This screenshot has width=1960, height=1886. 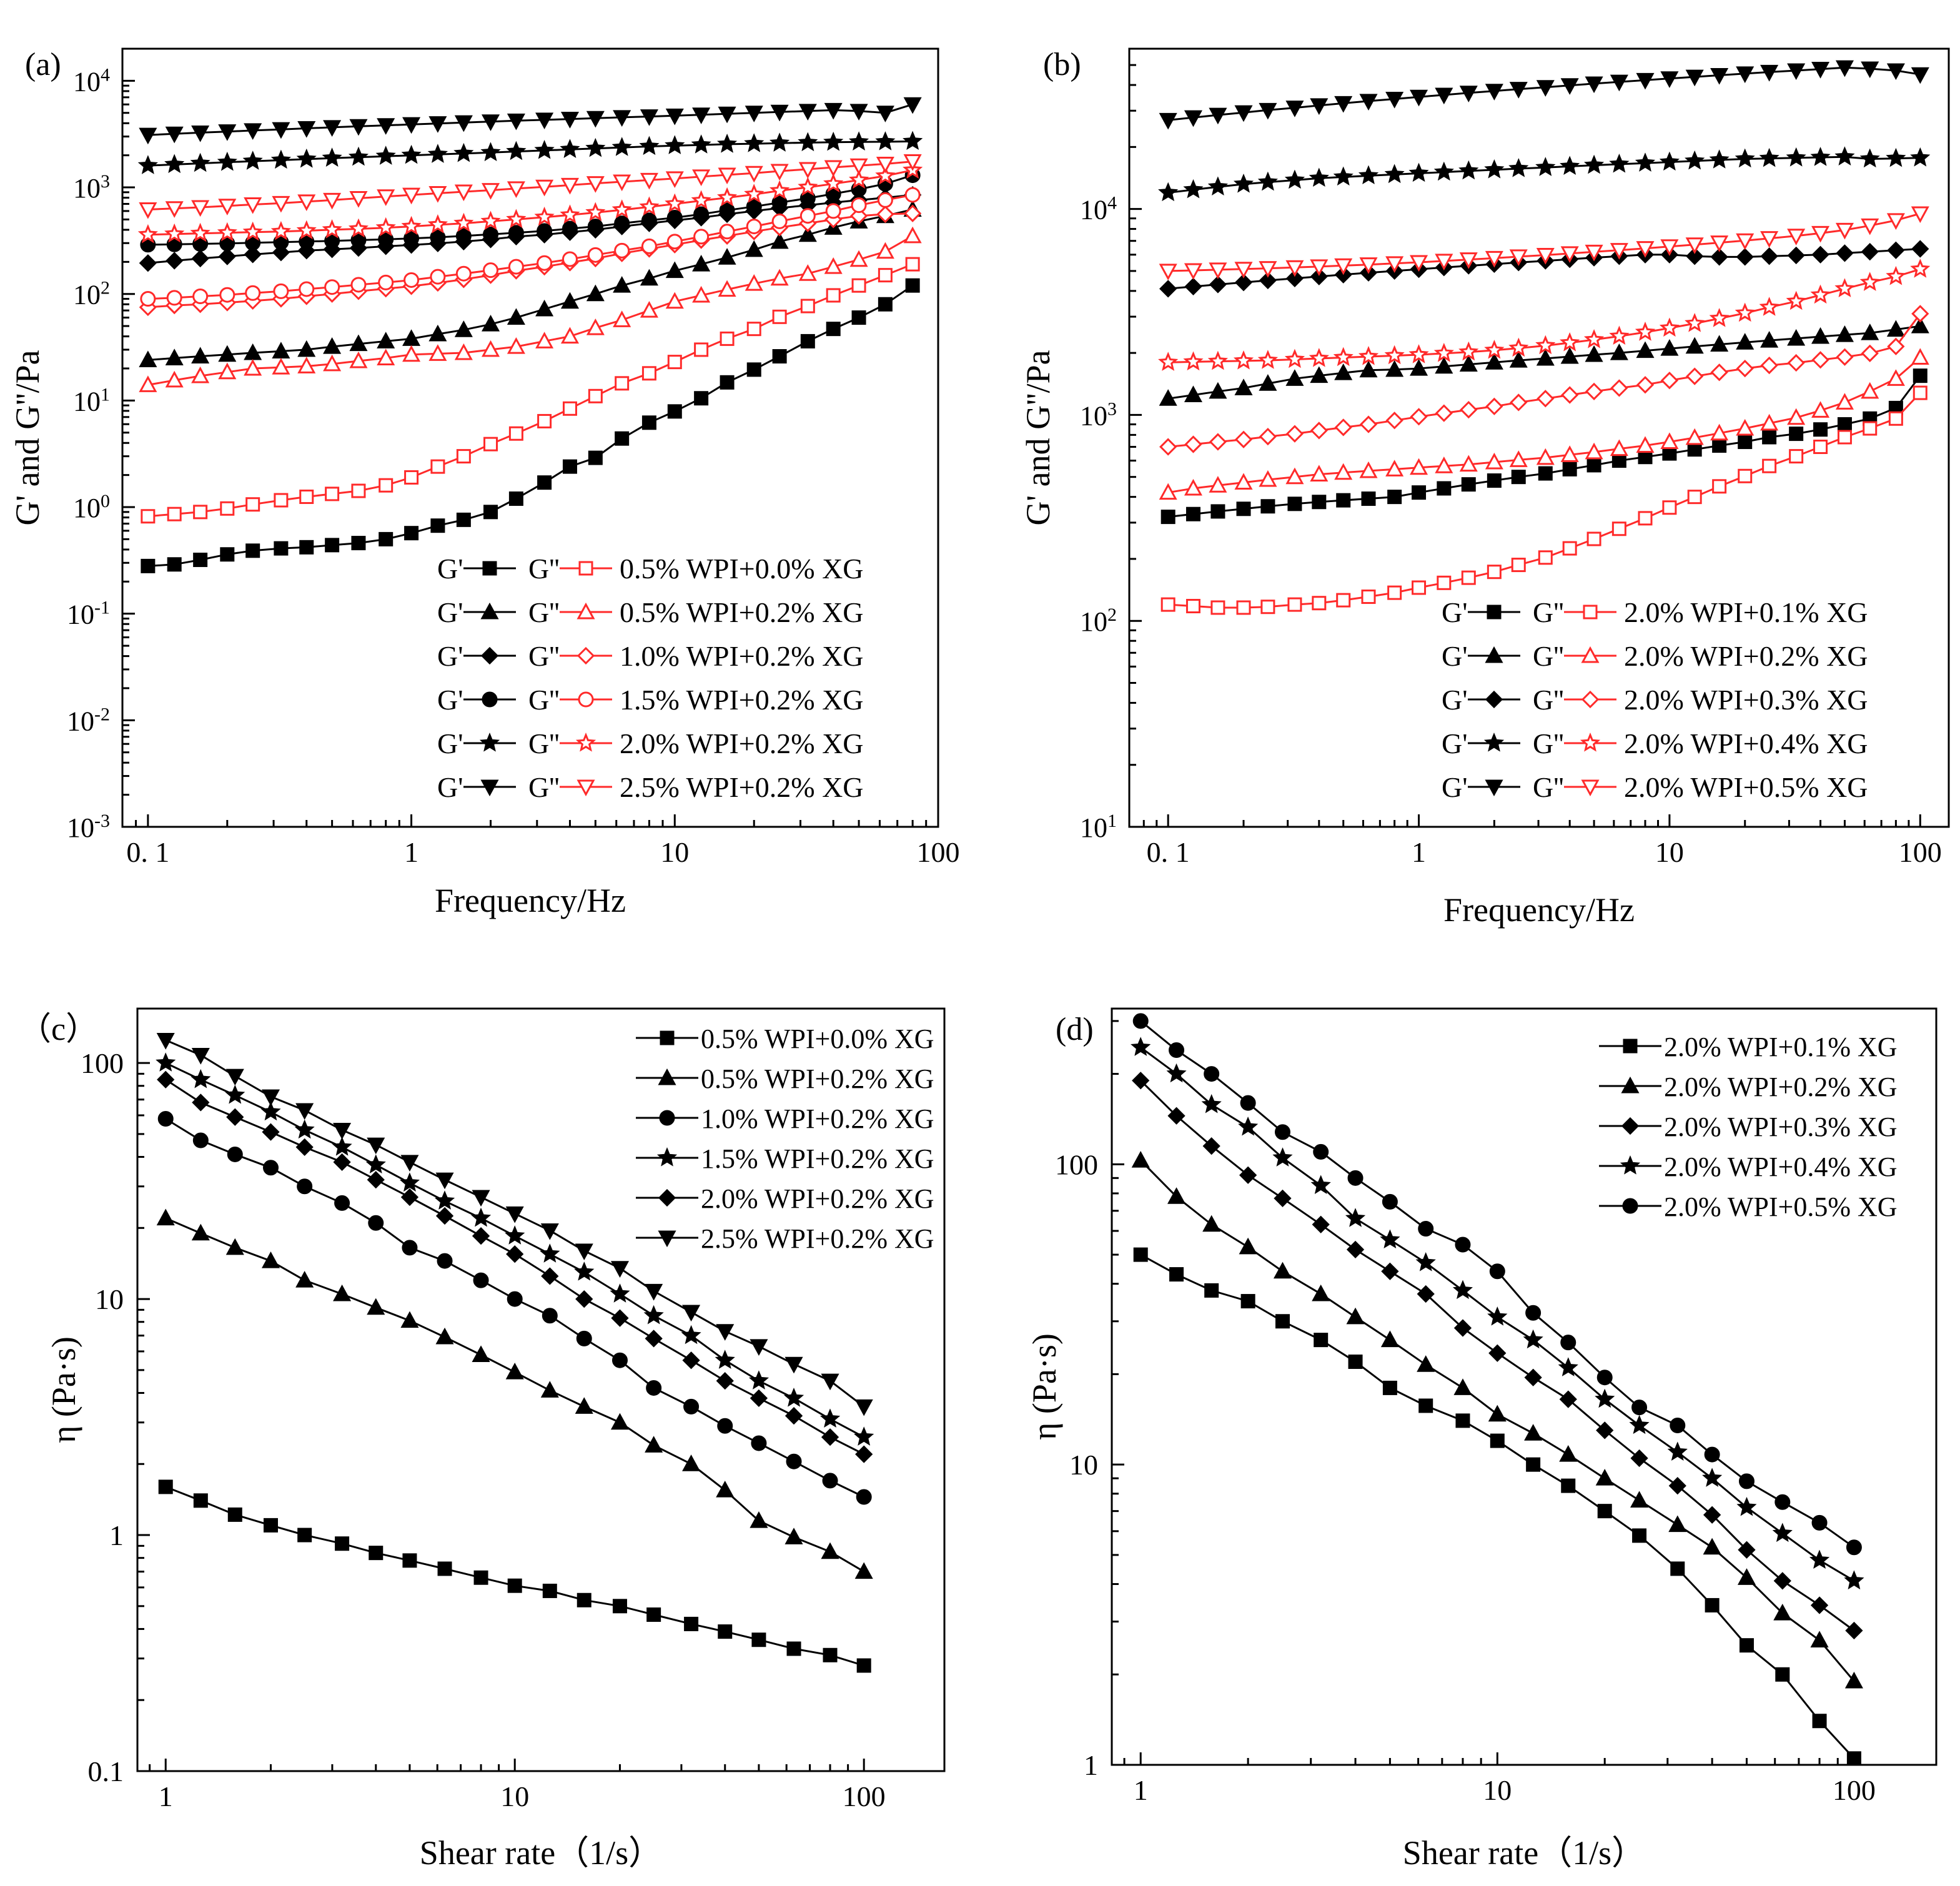 What do you see at coordinates (489, 611) in the screenshot?
I see `legend-marker-g1` at bounding box center [489, 611].